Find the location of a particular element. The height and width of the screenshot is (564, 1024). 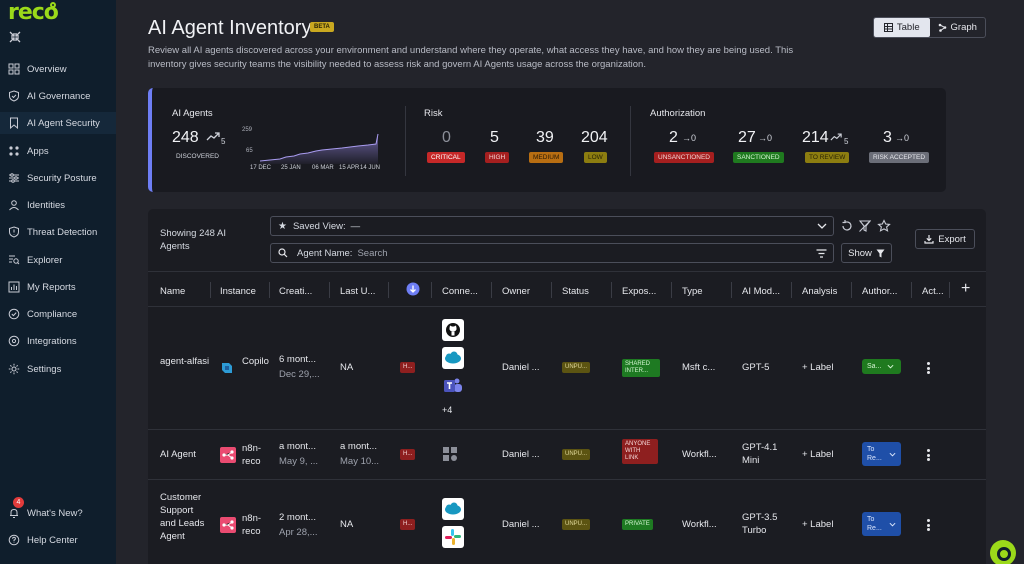

sidebar-item-ai-agent-security: AI Agent Security is located at coordinates (58, 123).